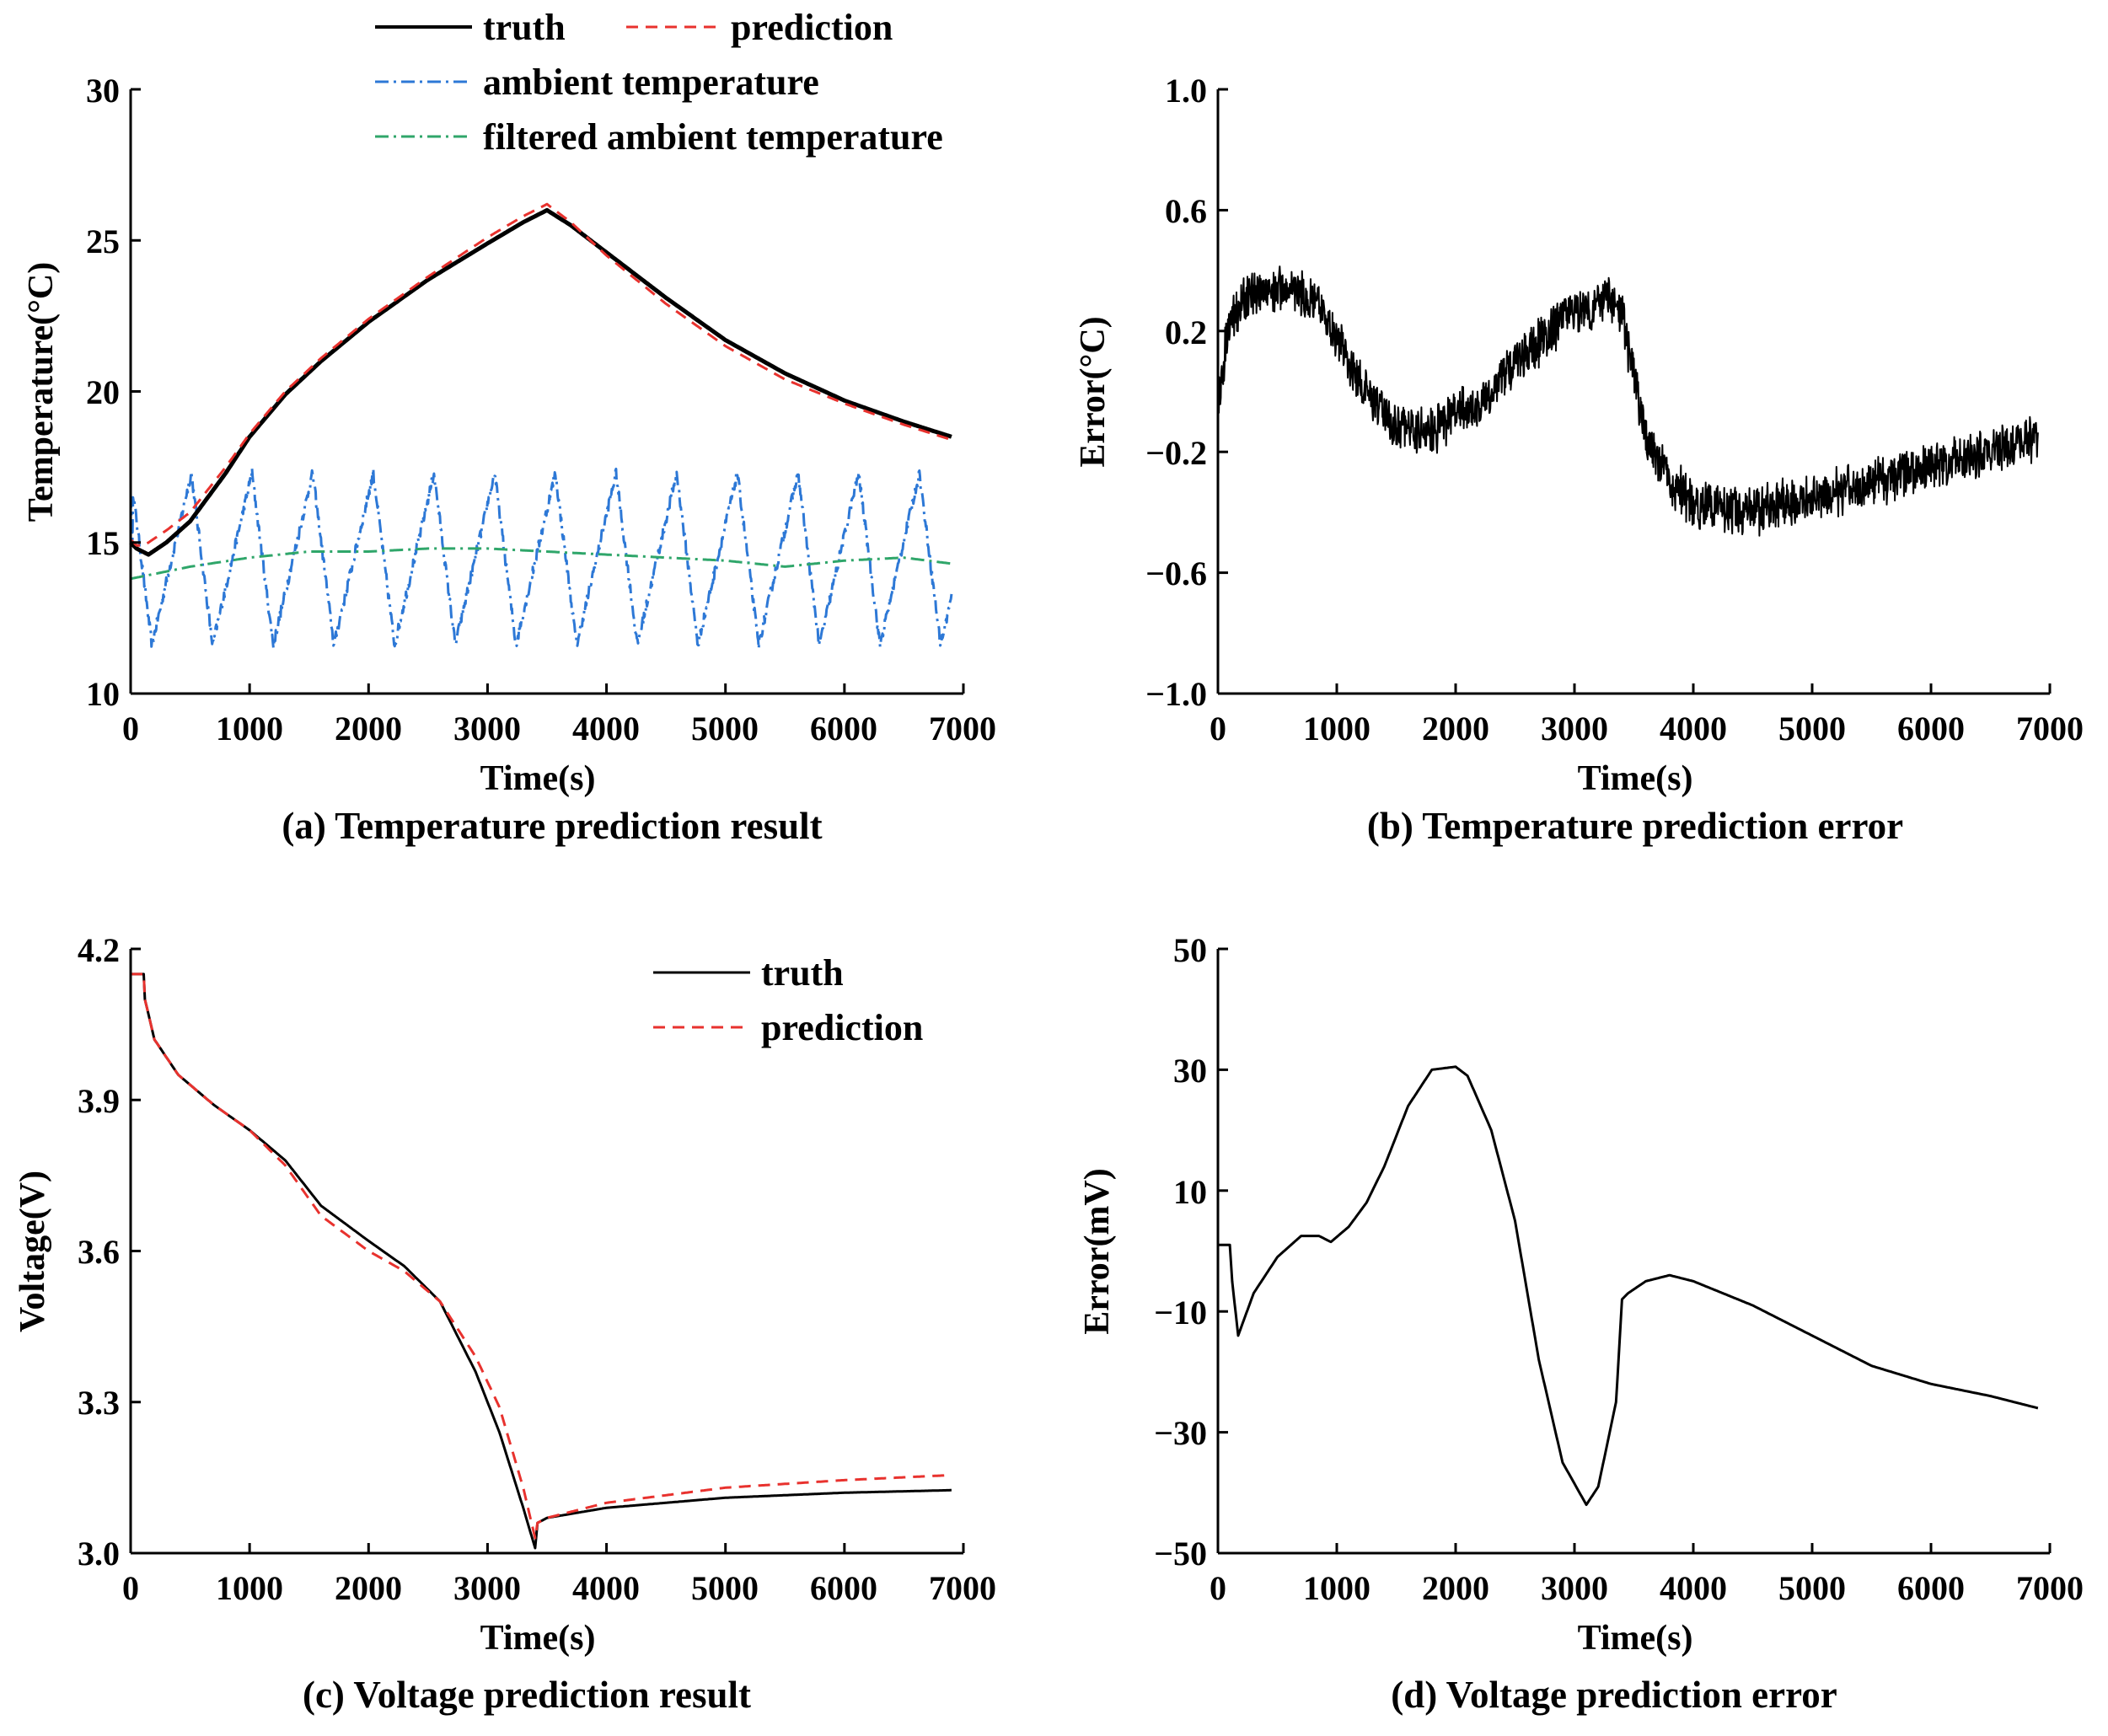 This screenshot has height=1736, width=2108. I want to click on y-tick-label: 4.2, so click(99, 950).